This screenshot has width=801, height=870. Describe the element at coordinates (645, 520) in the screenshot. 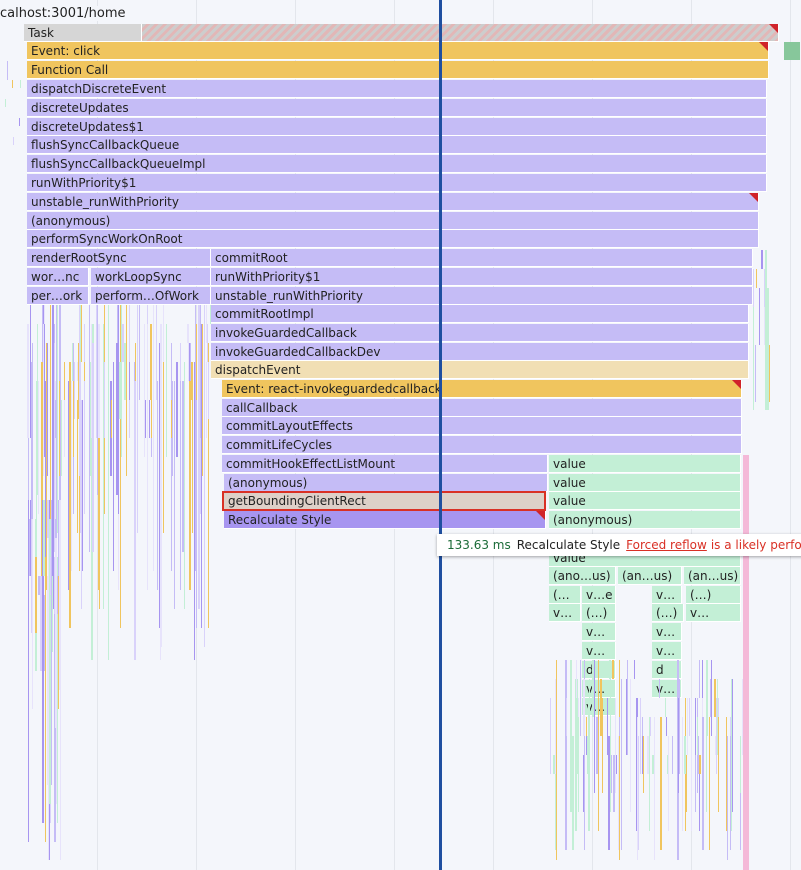

I see `frame-anonymous-c: (anonymous)` at that location.